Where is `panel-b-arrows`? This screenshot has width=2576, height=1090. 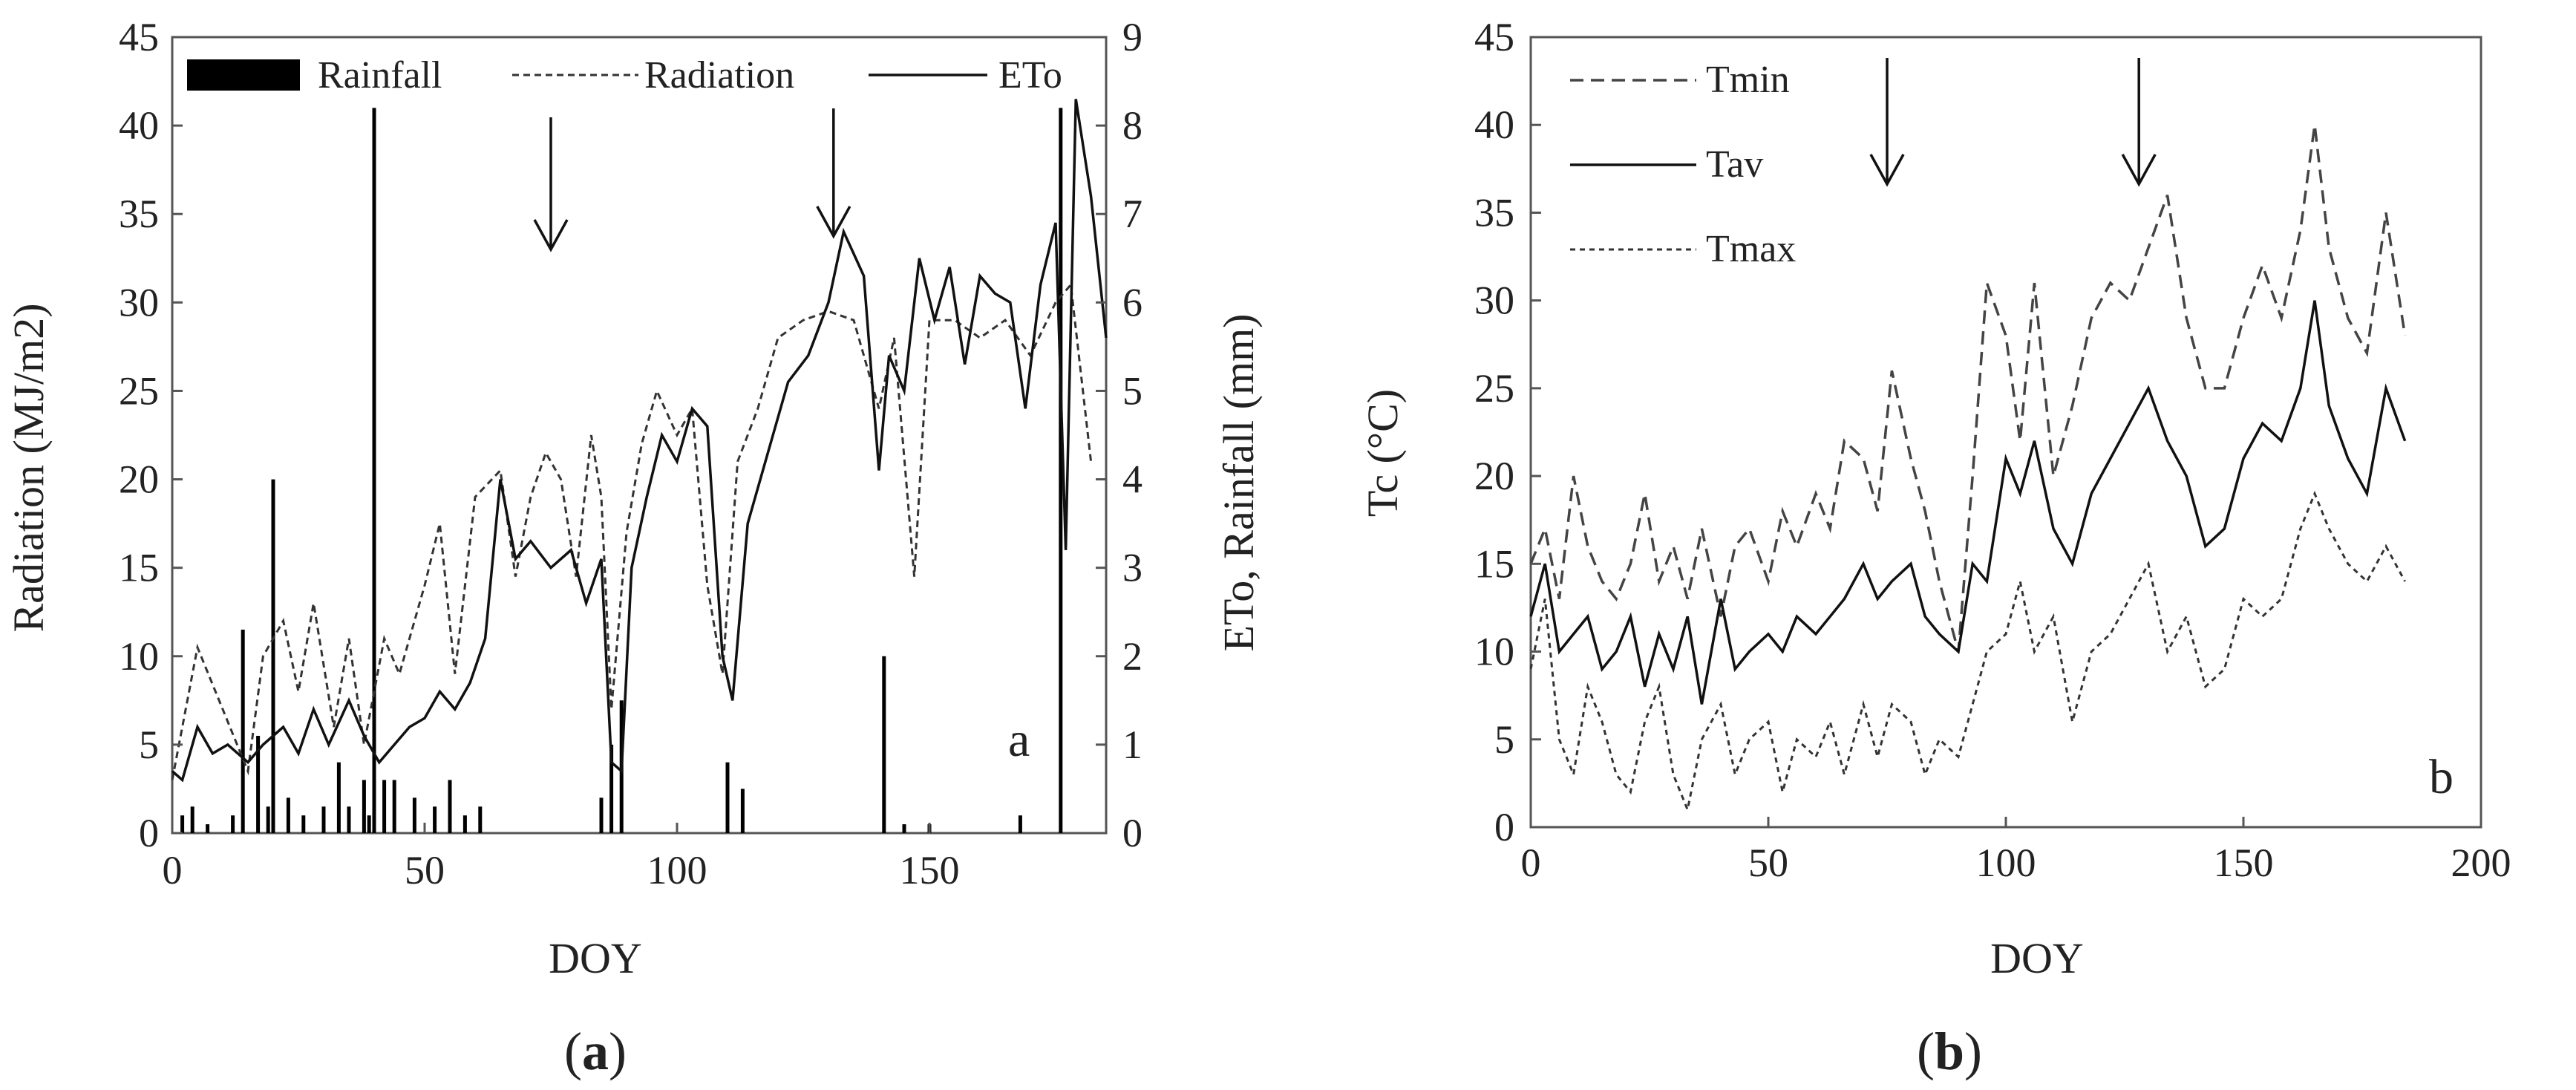 panel-b-arrows is located at coordinates (2013, 122).